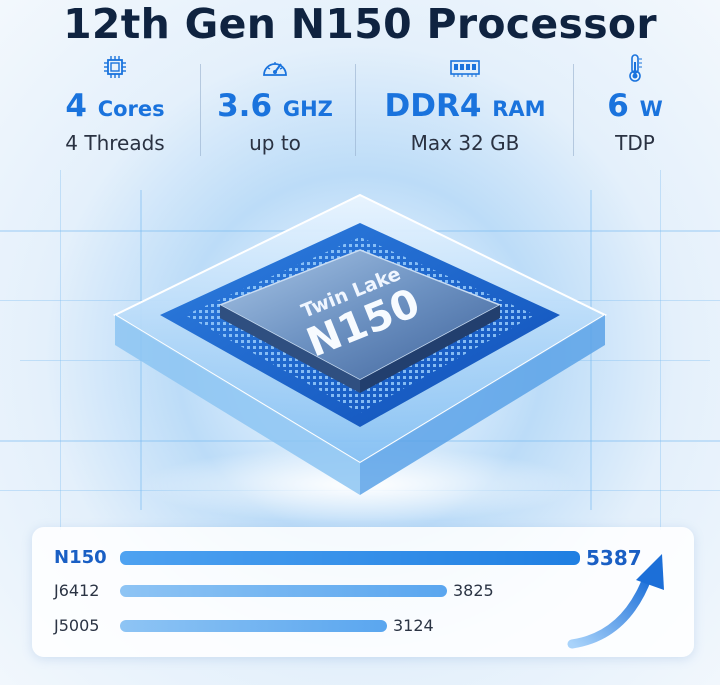  I want to click on benchmark-score: 3124, so click(413, 625).